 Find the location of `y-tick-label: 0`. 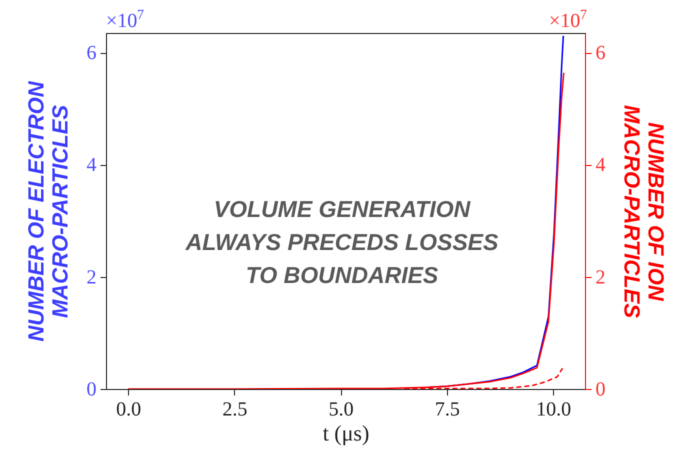

y-tick-label: 0 is located at coordinates (91, 389).